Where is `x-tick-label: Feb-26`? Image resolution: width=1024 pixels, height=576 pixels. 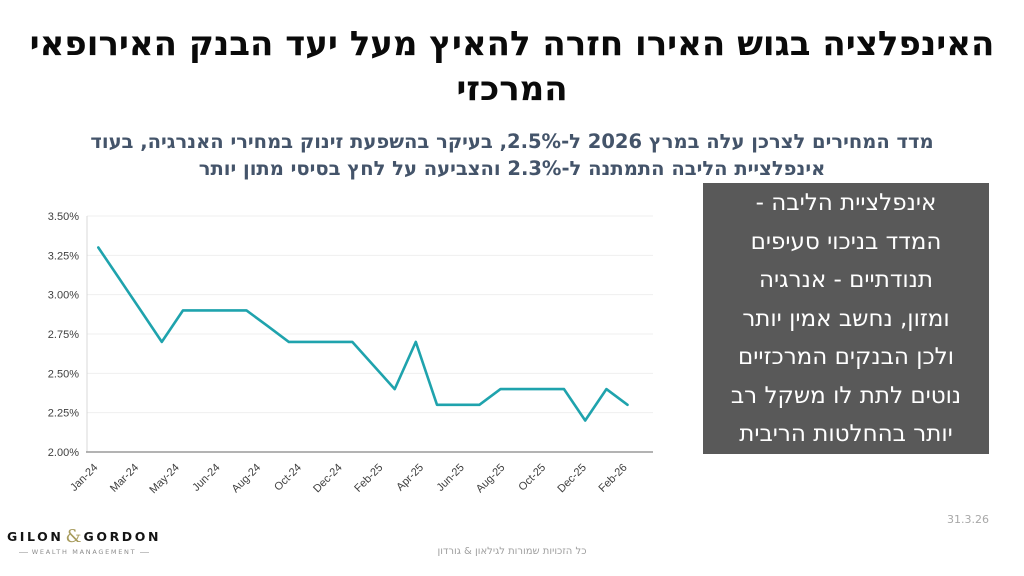
x-tick-label: Feb-26 is located at coordinates (613, 478).